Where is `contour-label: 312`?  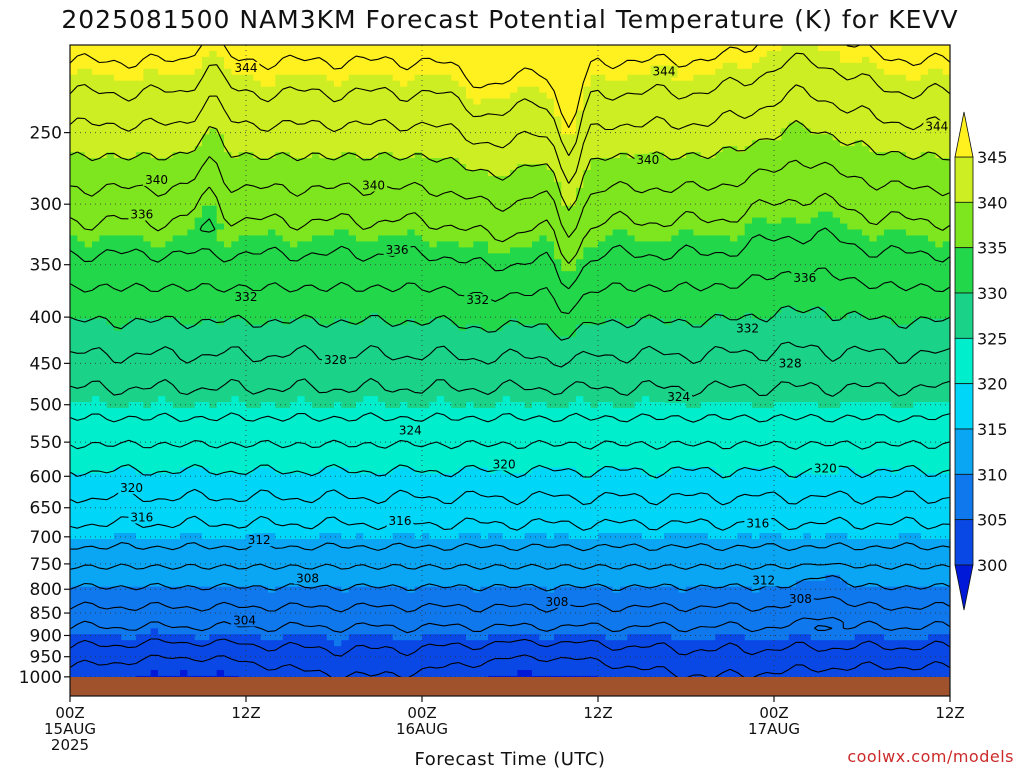 contour-label: 312 is located at coordinates (259, 540).